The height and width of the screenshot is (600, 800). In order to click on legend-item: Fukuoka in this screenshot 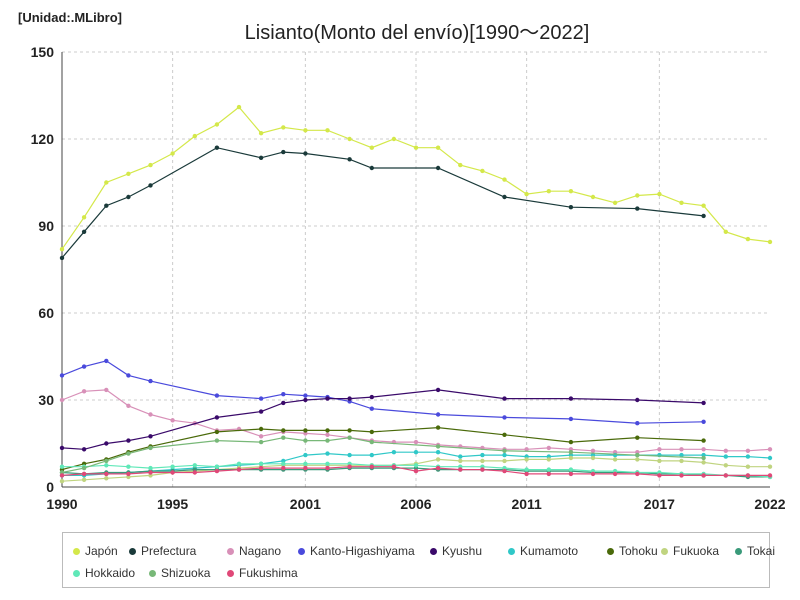, I will do `click(690, 551)`.